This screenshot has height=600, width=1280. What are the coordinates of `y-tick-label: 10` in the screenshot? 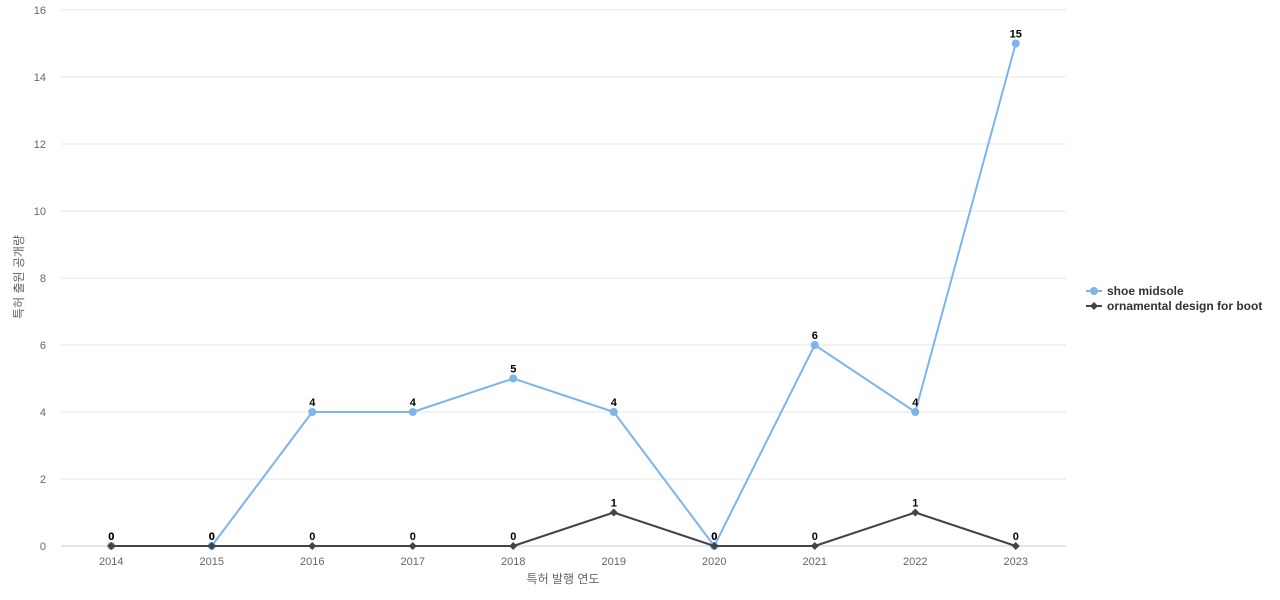 It's located at (40, 212).